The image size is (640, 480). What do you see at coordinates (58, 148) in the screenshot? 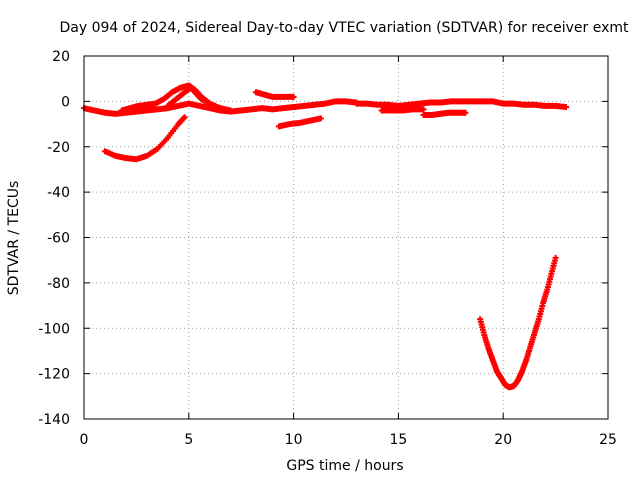
I see `y-tick-label: -20` at bounding box center [58, 148].